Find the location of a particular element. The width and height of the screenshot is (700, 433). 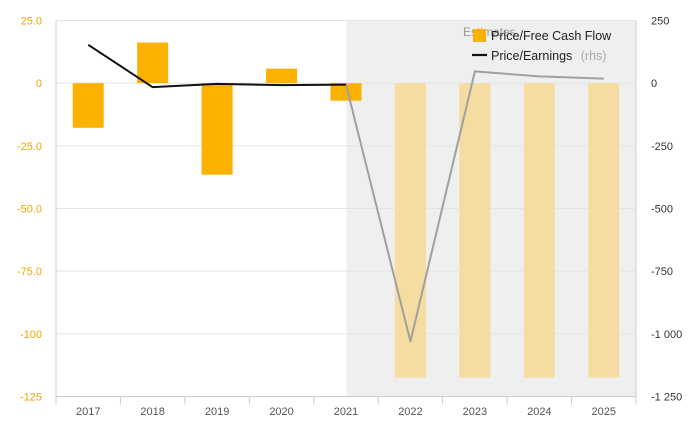

y-left-tick-label: -75.0 is located at coordinates (29, 272).